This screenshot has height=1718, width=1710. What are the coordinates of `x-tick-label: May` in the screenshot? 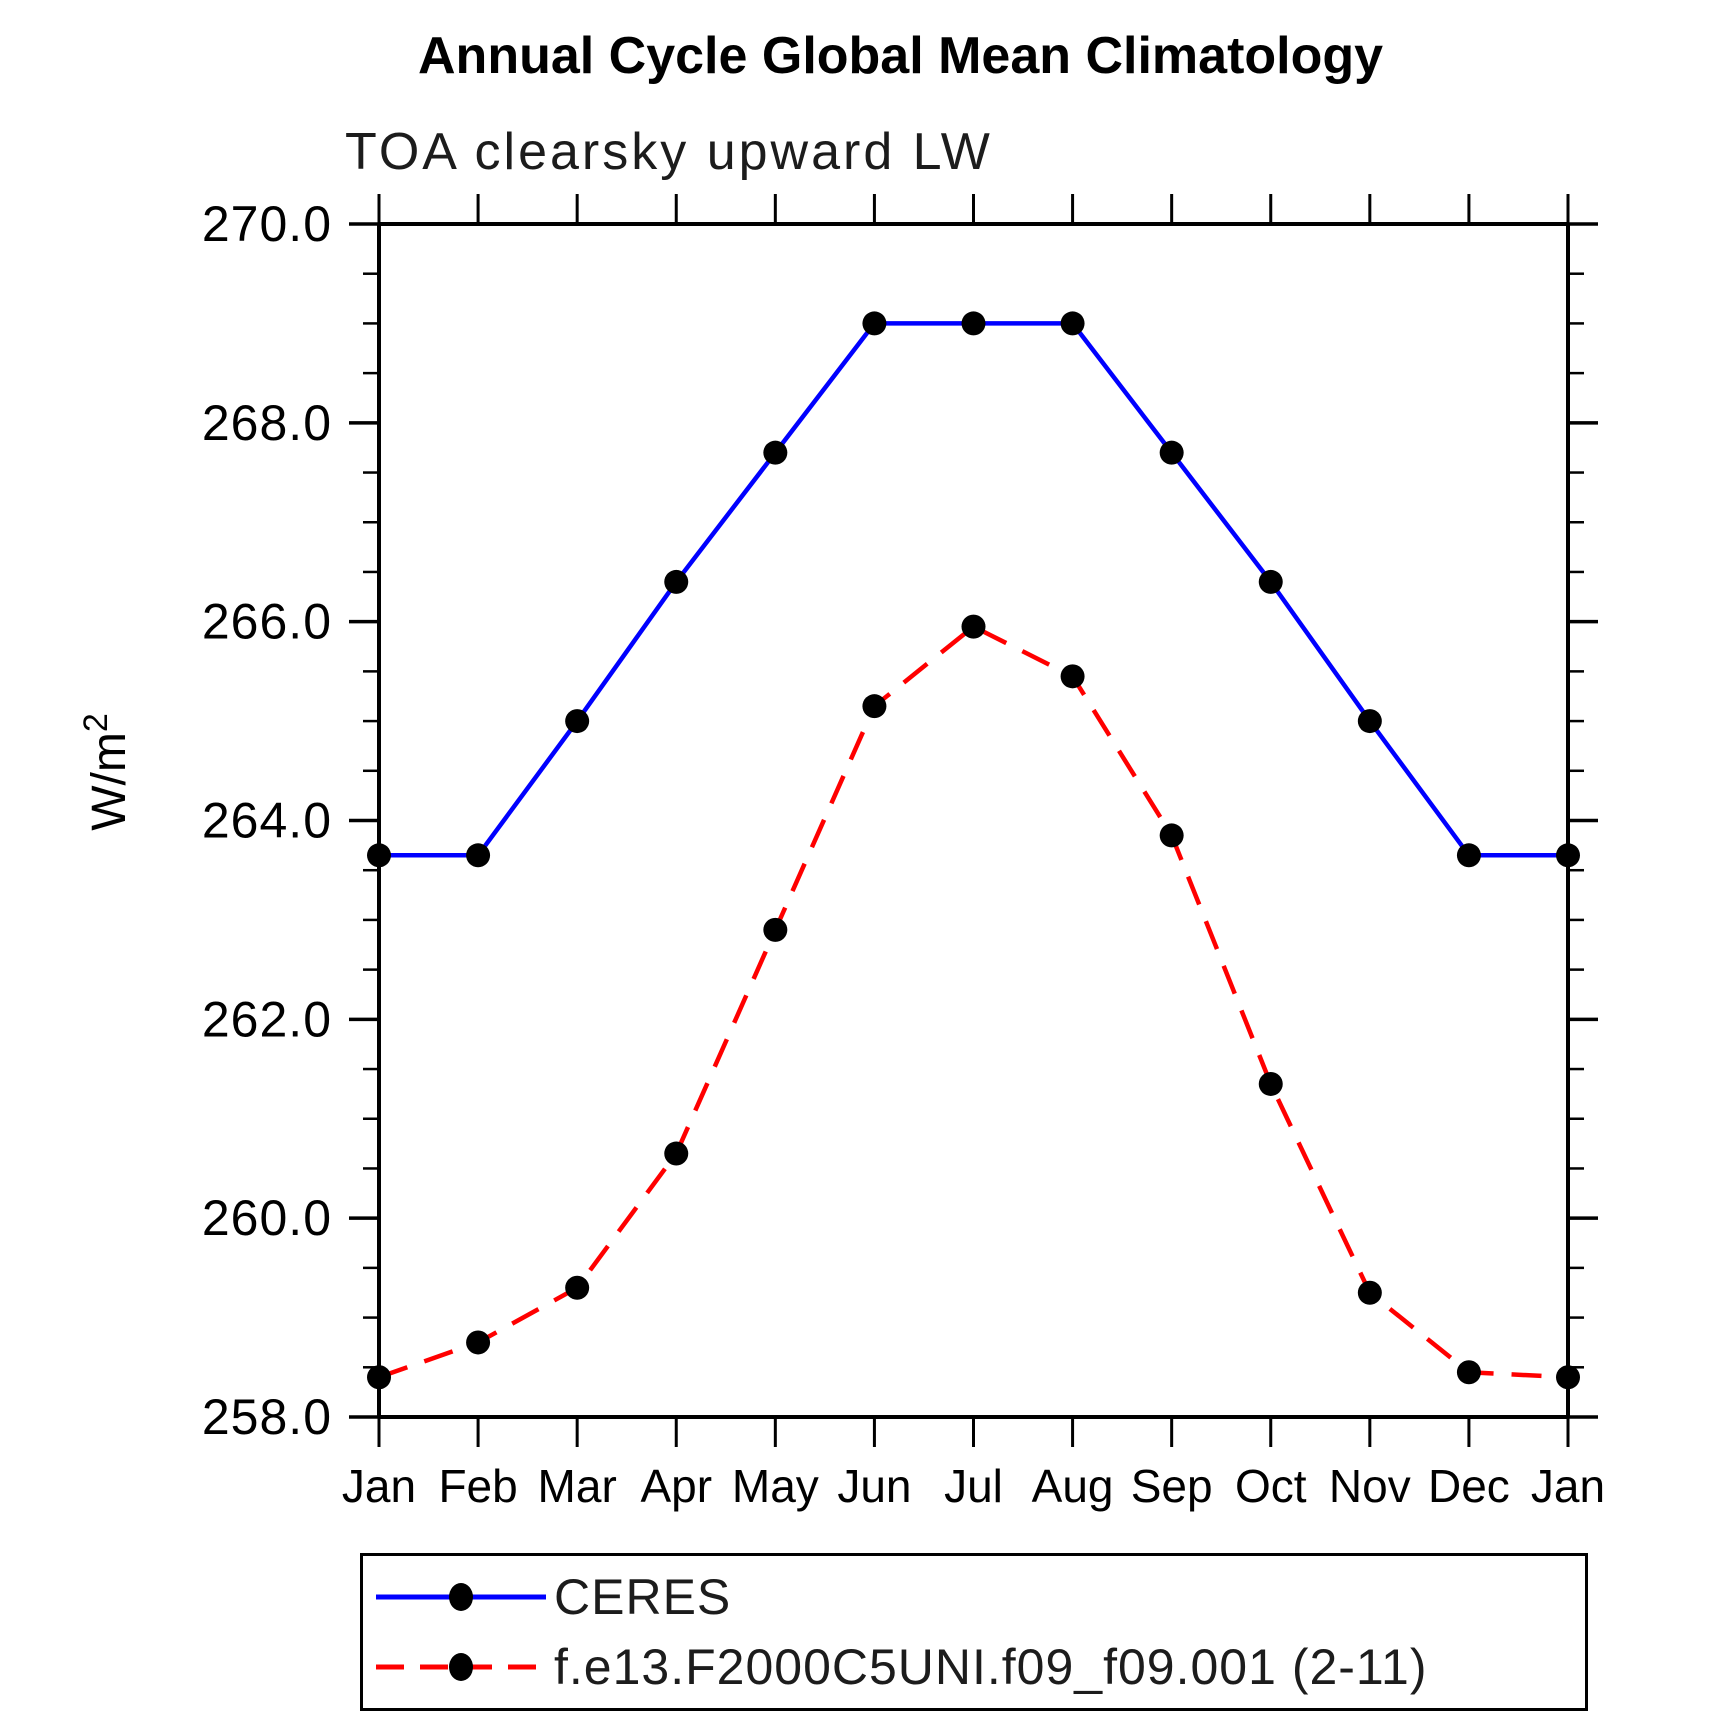 It's located at (775, 1486).